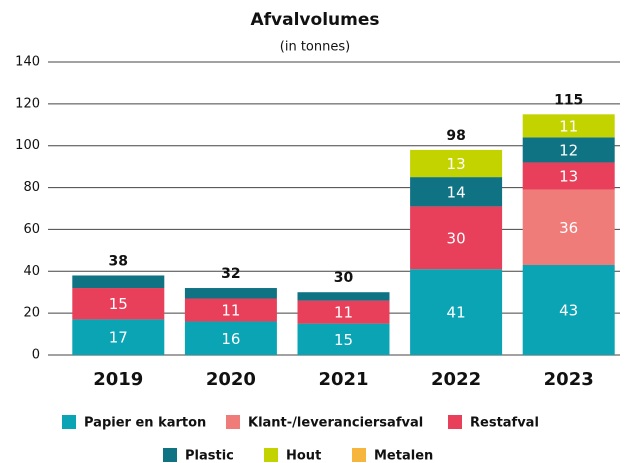 This screenshot has width=631, height=463. I want to click on data-label: 12, so click(568, 150).